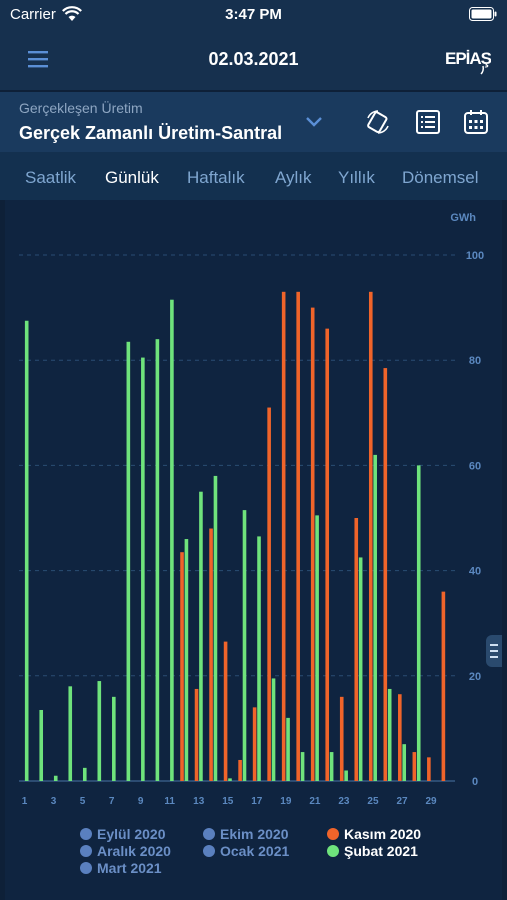  I want to click on tab-saatlik: Saatlik, so click(51, 177).